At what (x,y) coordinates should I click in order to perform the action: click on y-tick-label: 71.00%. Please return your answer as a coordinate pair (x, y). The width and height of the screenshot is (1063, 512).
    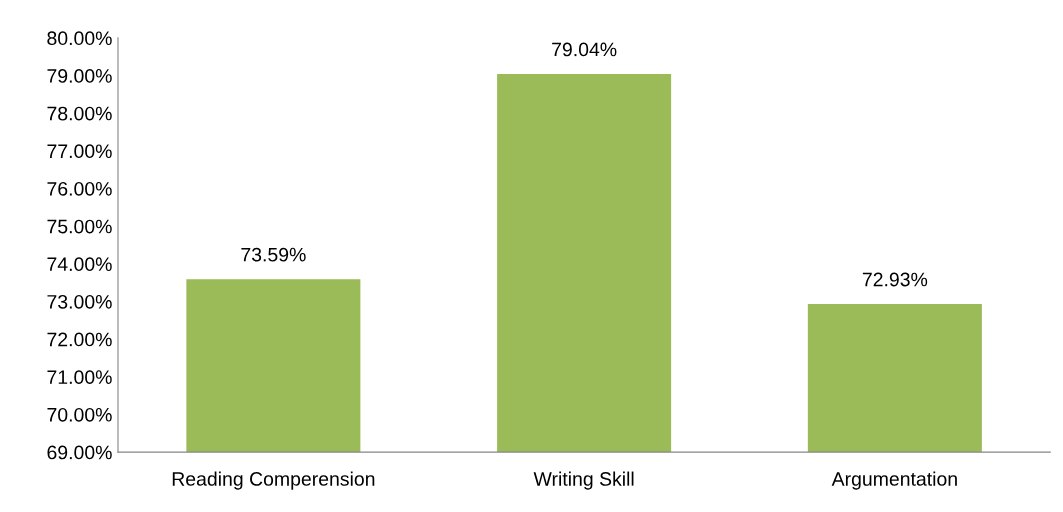
    Looking at the image, I should click on (79, 377).